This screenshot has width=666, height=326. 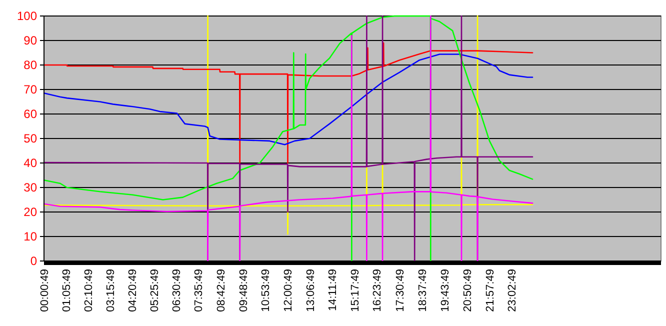 I want to click on y-tick-label: 100, so click(x=27, y=16).